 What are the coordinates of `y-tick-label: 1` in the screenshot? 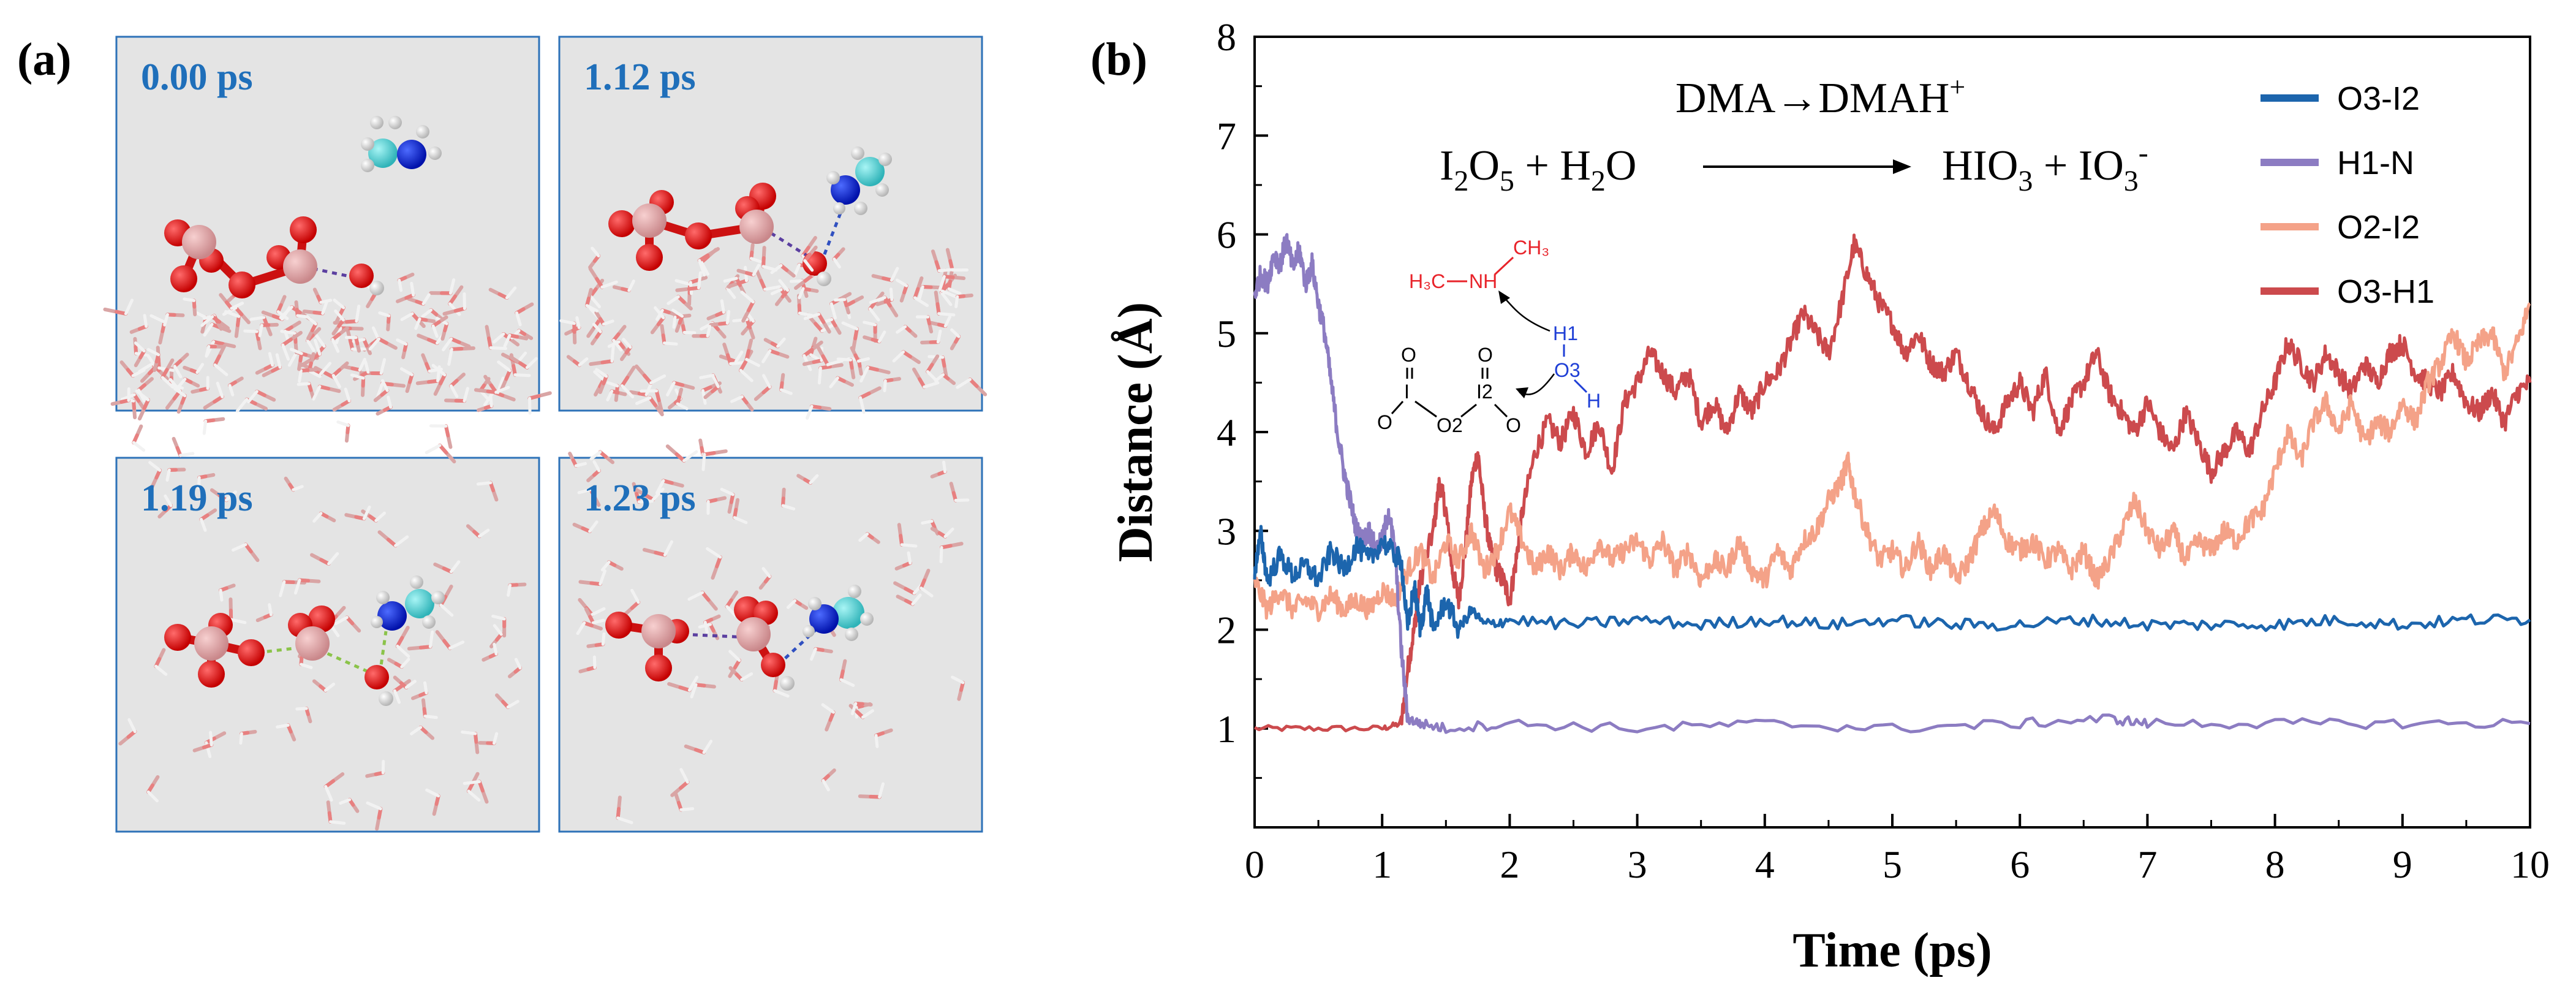 It's located at (1226, 729).